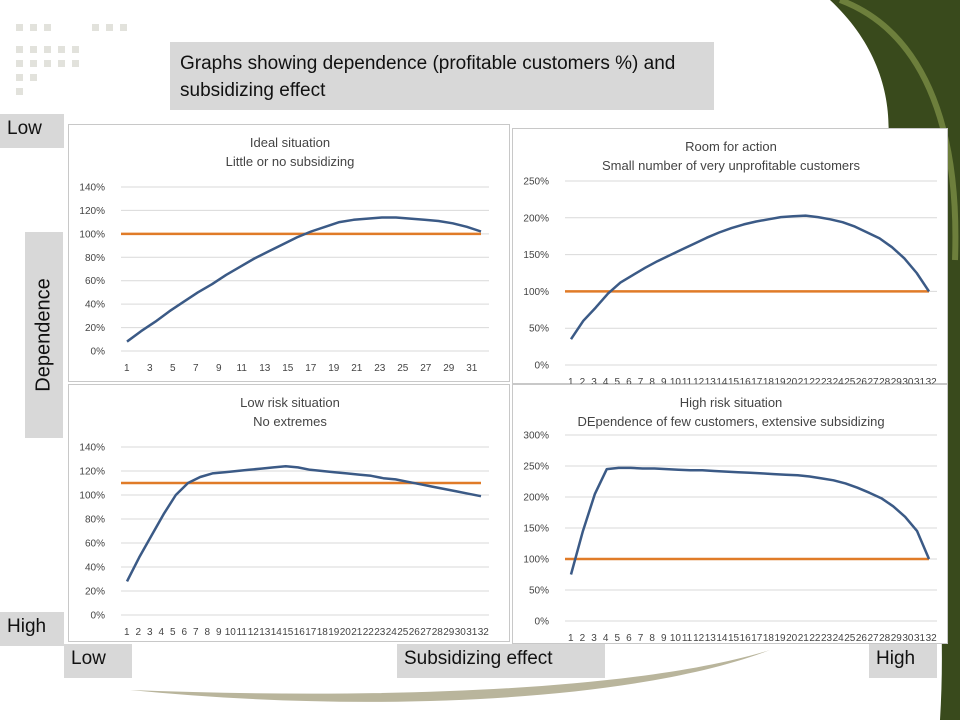 The height and width of the screenshot is (720, 960). Describe the element at coordinates (536, 498) in the screenshot. I see `y-tick-label: 200%` at that location.